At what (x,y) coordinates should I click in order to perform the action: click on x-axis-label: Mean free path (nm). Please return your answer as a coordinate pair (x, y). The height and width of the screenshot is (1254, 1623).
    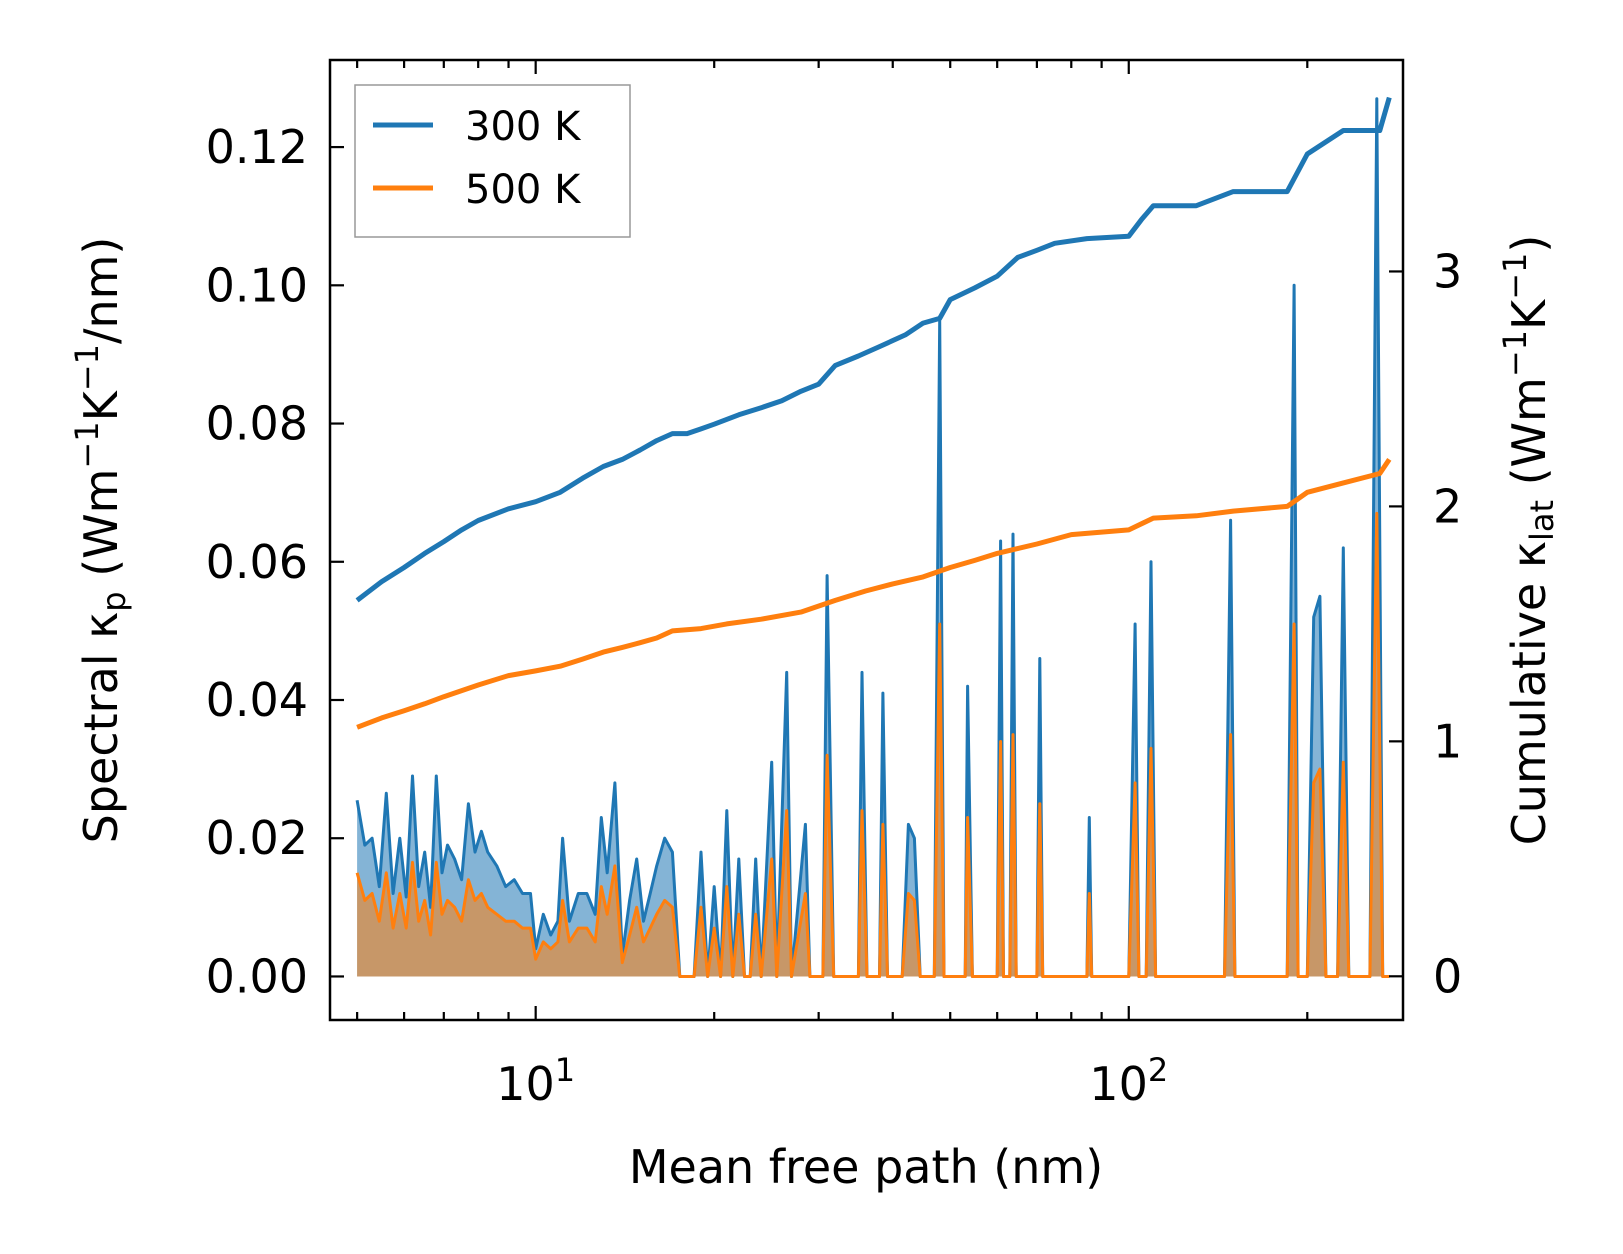
    Looking at the image, I should click on (866, 1167).